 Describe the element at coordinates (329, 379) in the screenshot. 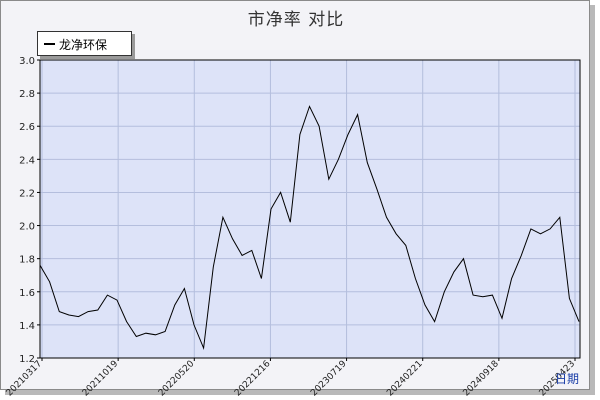

I see `x-tick-label: 20230719` at that location.